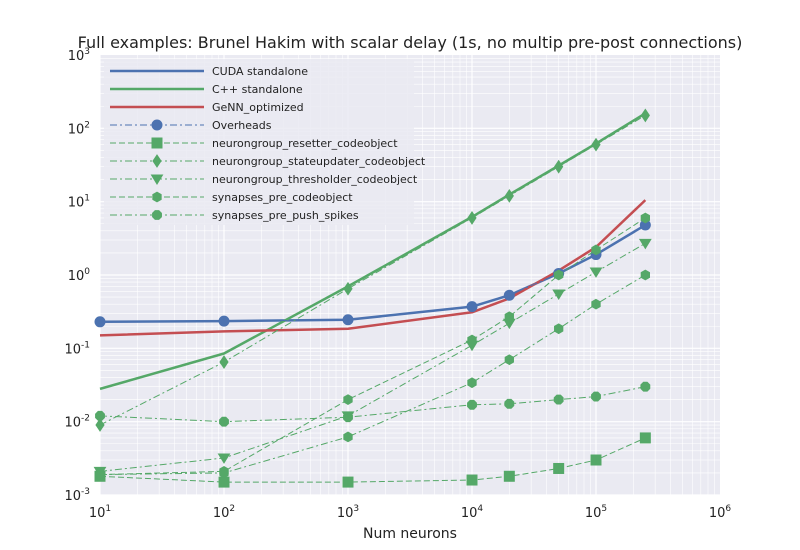 The image size is (800, 550). I want to click on y-tick-label: 10², so click(79, 128).